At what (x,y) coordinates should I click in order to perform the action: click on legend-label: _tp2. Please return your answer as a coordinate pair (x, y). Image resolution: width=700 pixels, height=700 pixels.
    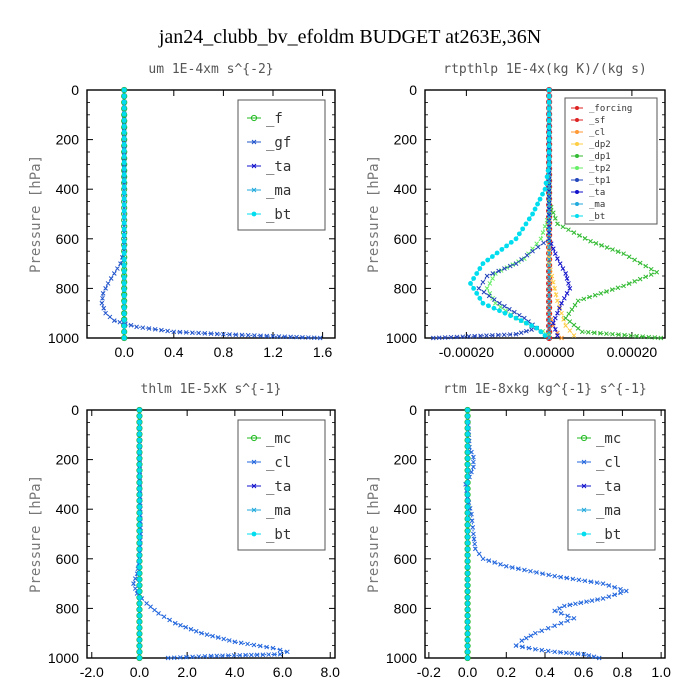
    Looking at the image, I should click on (600, 169).